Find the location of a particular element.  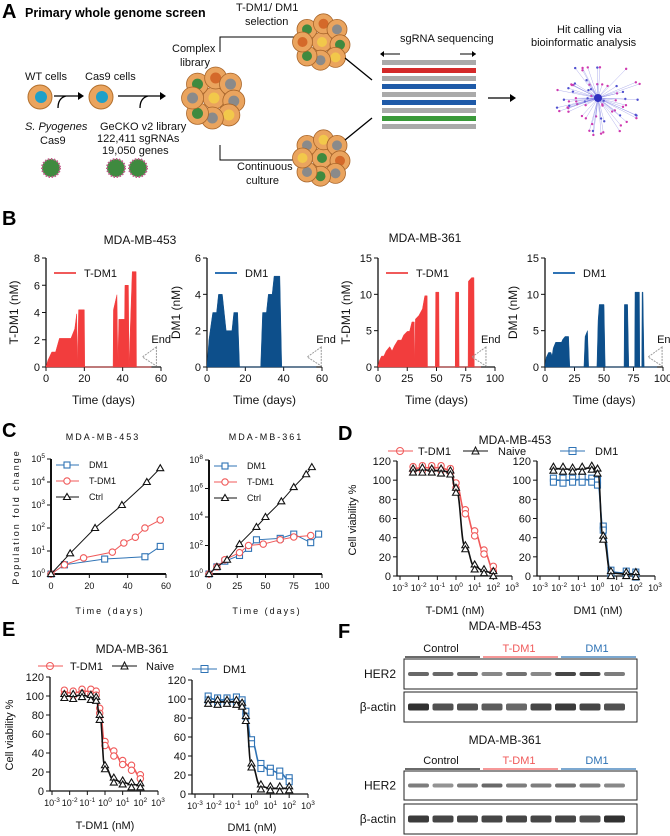

y-tick-label: 4 is located at coordinates (198, 295).